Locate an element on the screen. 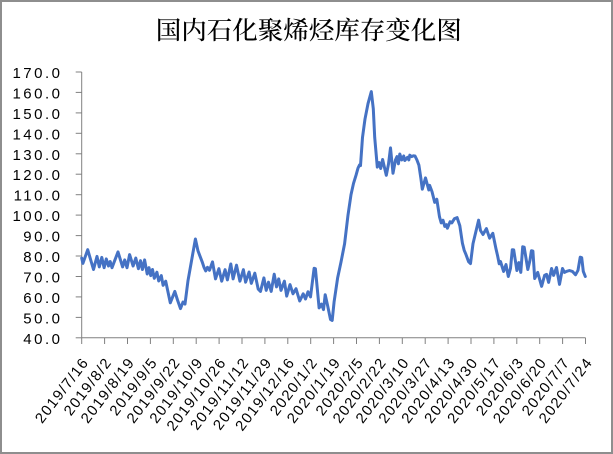 Image resolution: width=613 pixels, height=454 pixels. svg-text: 100.0 is located at coordinates (37, 216).